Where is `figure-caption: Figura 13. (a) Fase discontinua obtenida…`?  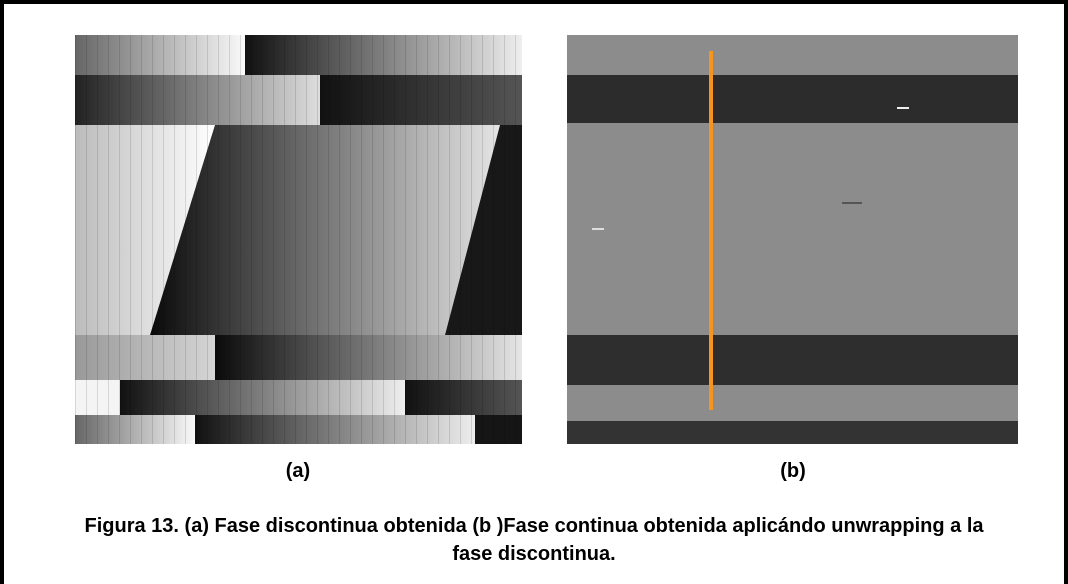 figure-caption: Figura 13. (a) Fase discontinua obtenida… is located at coordinates (534, 540).